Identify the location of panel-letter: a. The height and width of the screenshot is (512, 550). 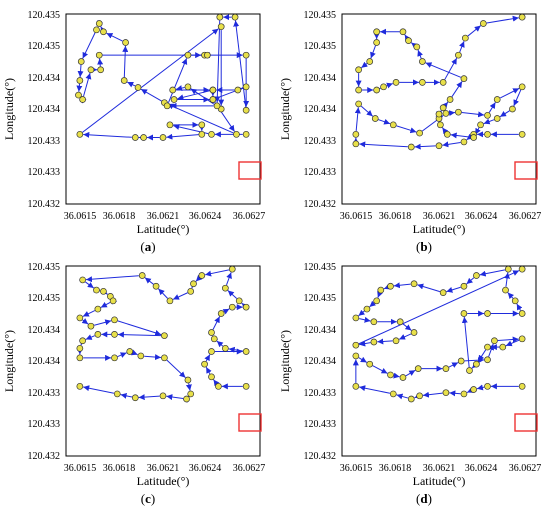
(148, 246).